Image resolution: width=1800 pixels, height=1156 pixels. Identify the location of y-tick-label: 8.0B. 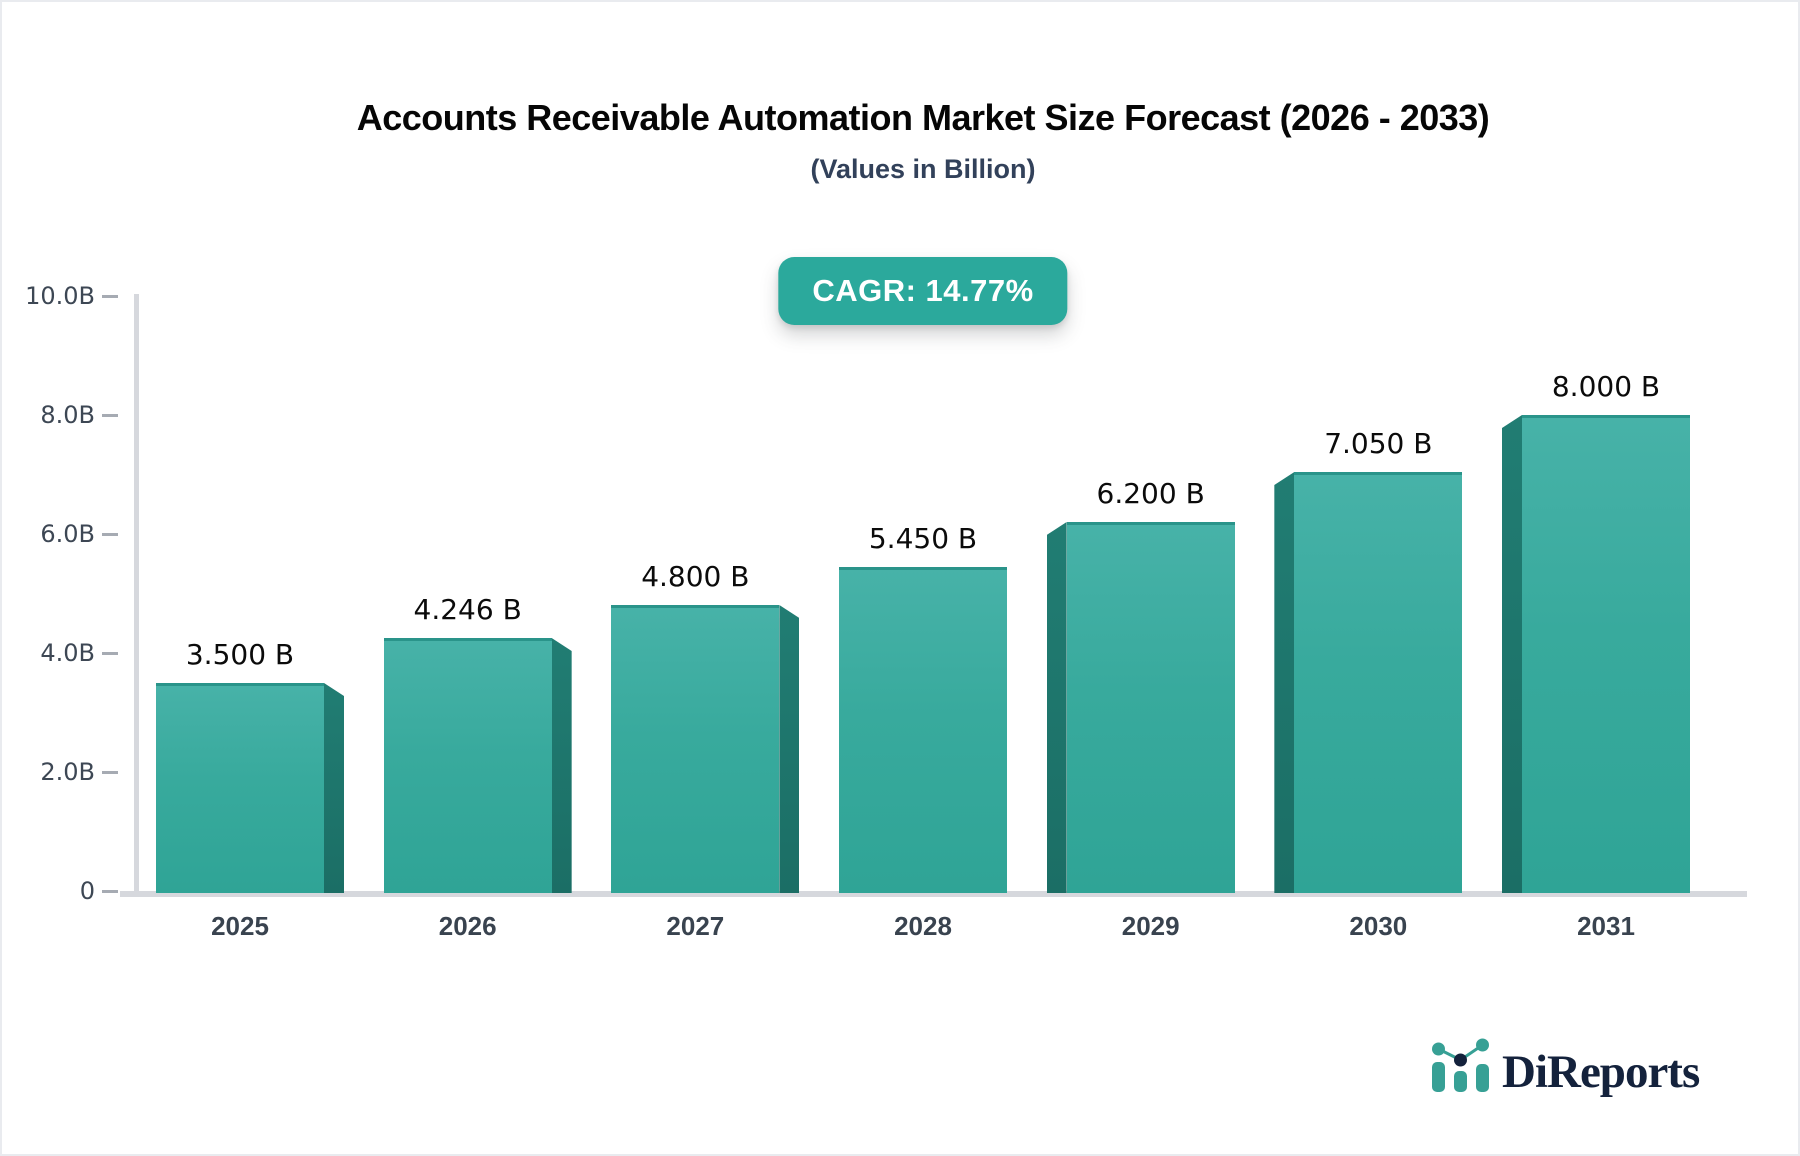
(67, 415).